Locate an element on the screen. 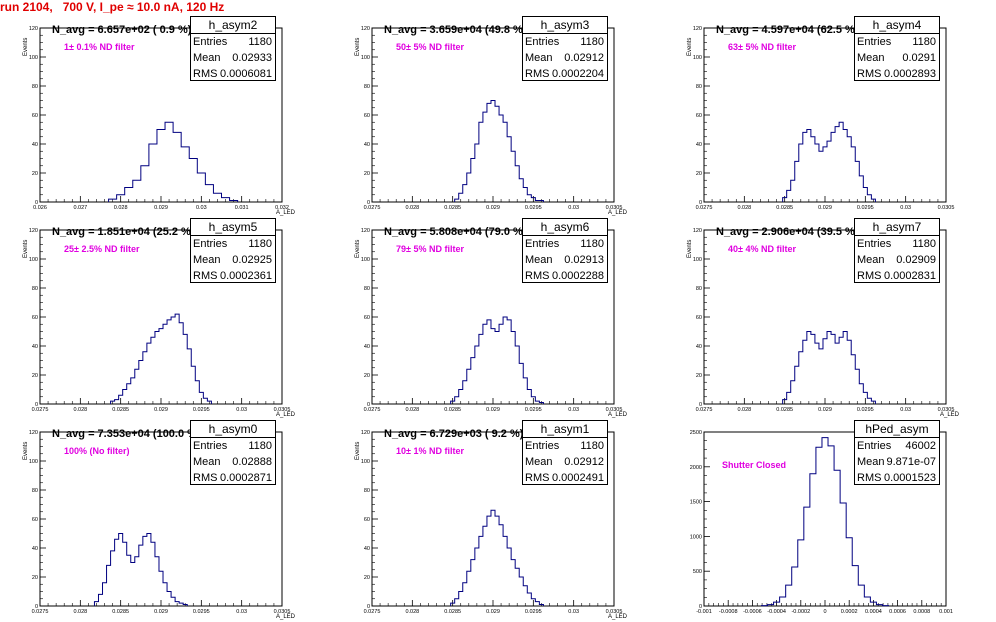 This screenshot has height=622, width=996. stats-value-mean: 9.871e-07 is located at coordinates (911, 462).